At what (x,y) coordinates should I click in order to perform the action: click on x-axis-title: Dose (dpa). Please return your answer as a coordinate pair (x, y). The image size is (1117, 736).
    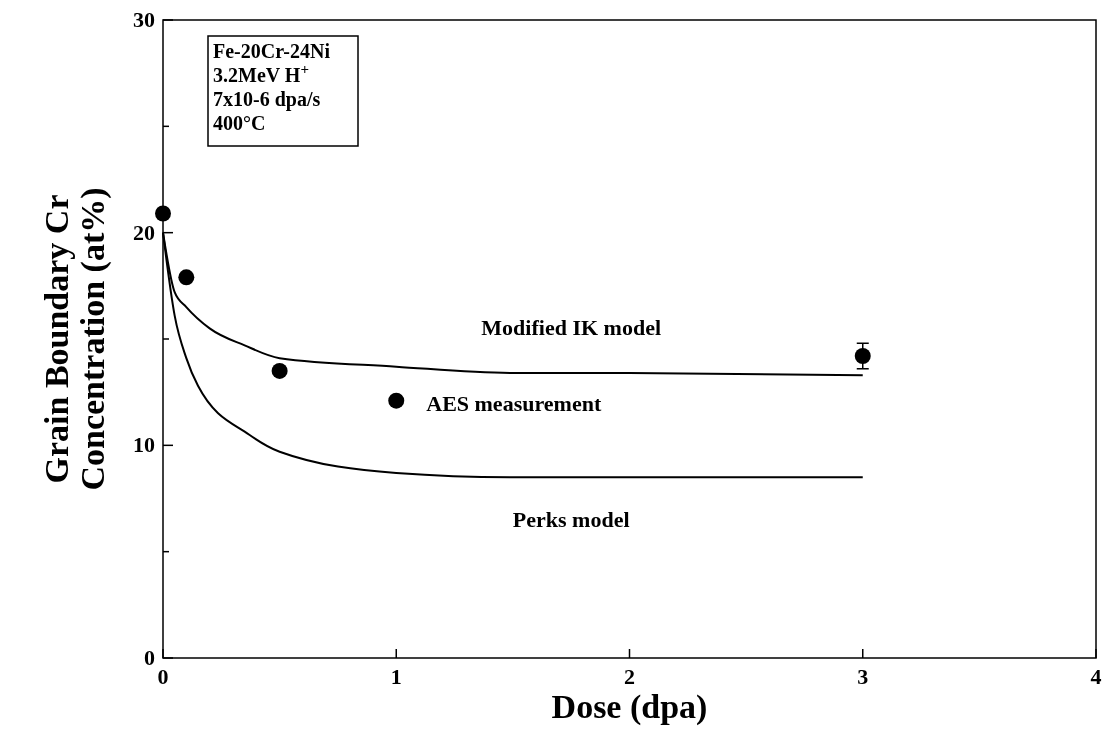
    Looking at the image, I should click on (629, 707).